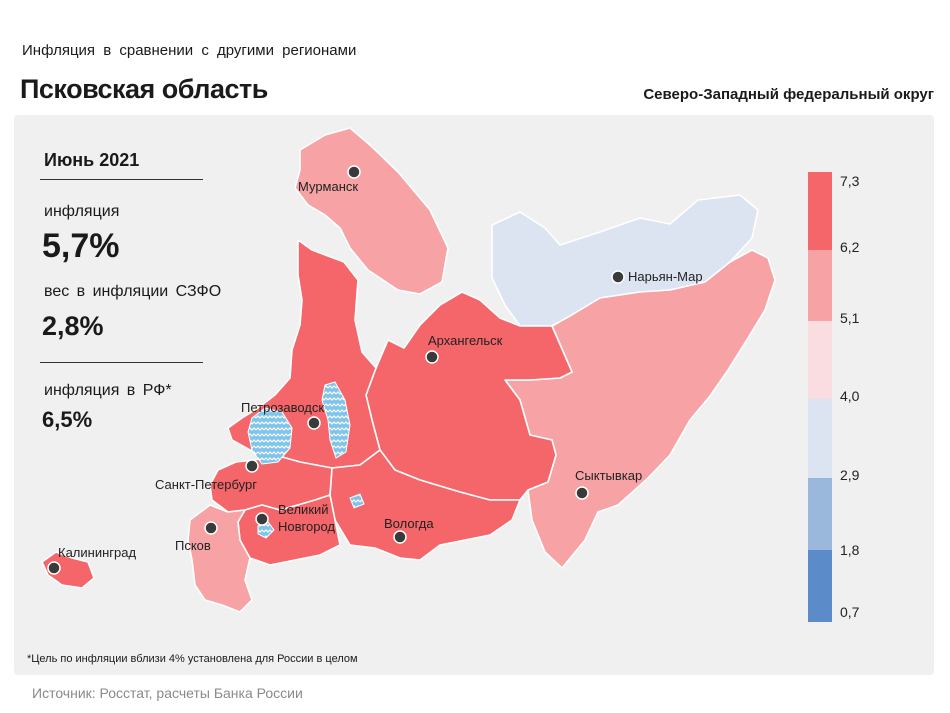 The width and height of the screenshot is (950, 713). Describe the element at coordinates (665, 276) in the screenshot. I see `city-label-naryan-mar: Нарьян-Мар` at that location.